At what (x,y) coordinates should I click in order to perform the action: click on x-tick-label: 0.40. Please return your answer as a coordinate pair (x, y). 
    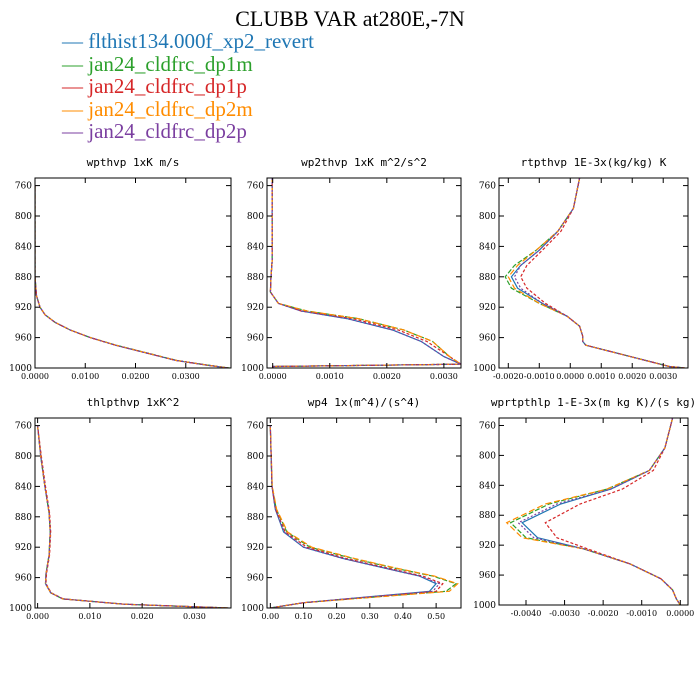
    Looking at the image, I should click on (403, 616).